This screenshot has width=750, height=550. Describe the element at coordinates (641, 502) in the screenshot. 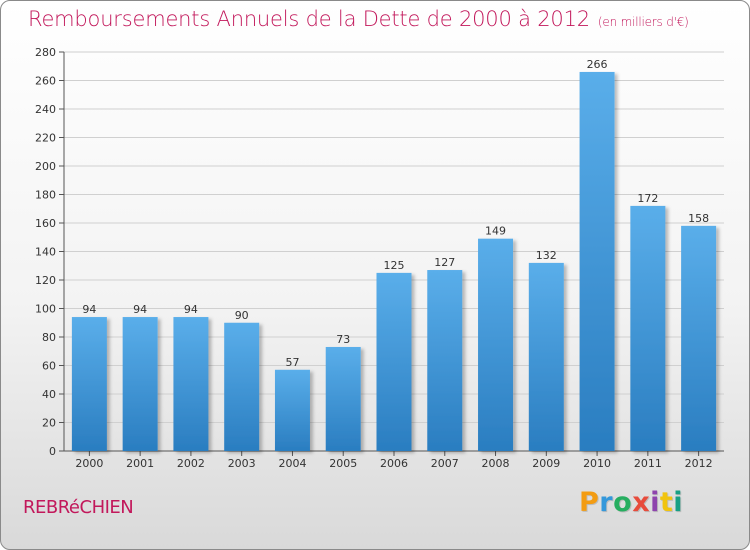

I see `brand-letter: x` at that location.